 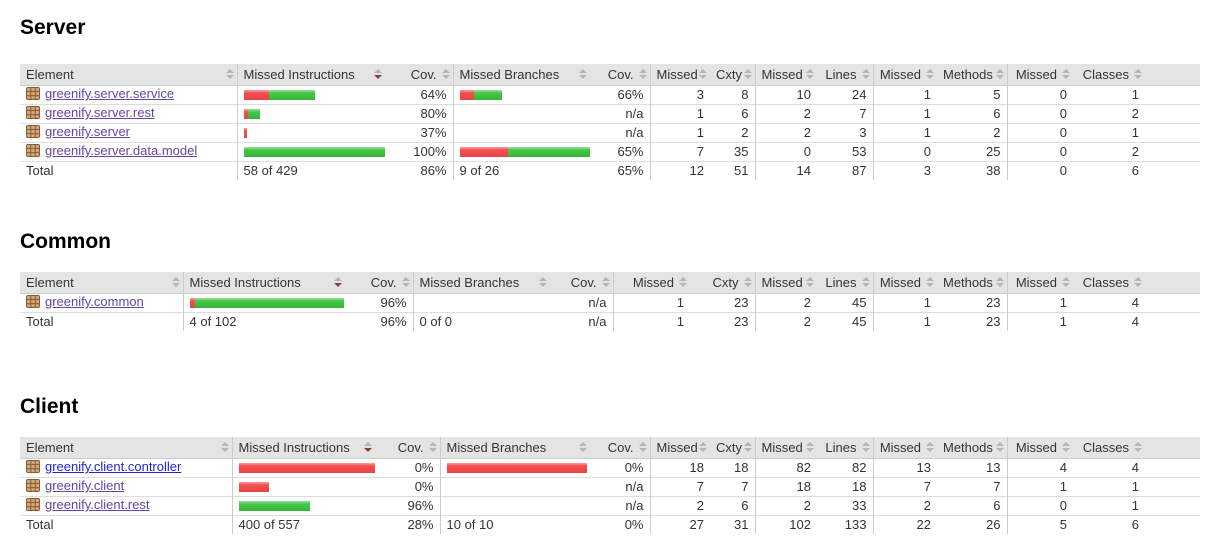 I want to click on instructions-coverage: 64%, so click(x=433, y=94).